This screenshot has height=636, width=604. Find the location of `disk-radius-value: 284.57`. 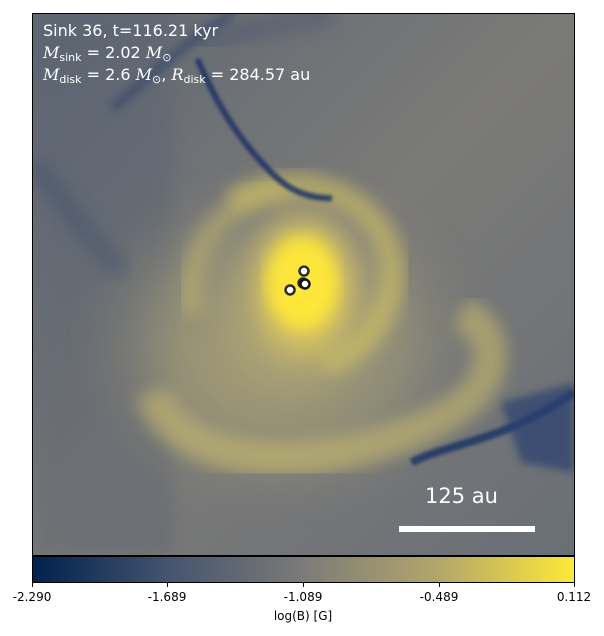

disk-radius-value: 284.57 is located at coordinates (257, 74).